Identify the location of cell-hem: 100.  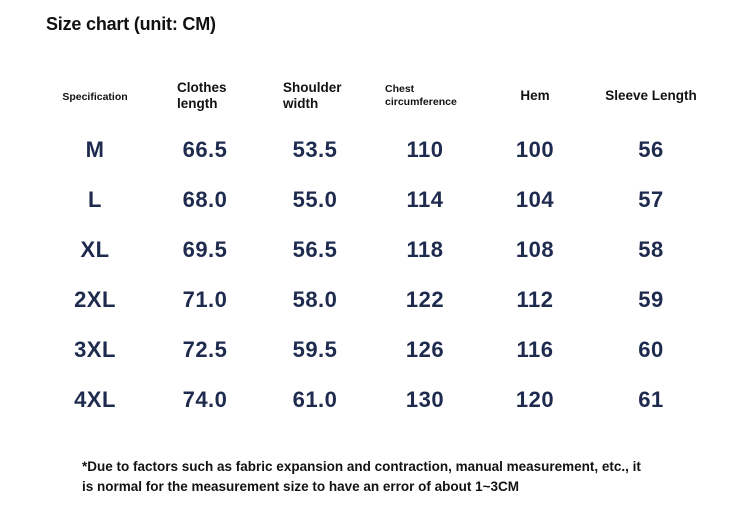
(535, 149).